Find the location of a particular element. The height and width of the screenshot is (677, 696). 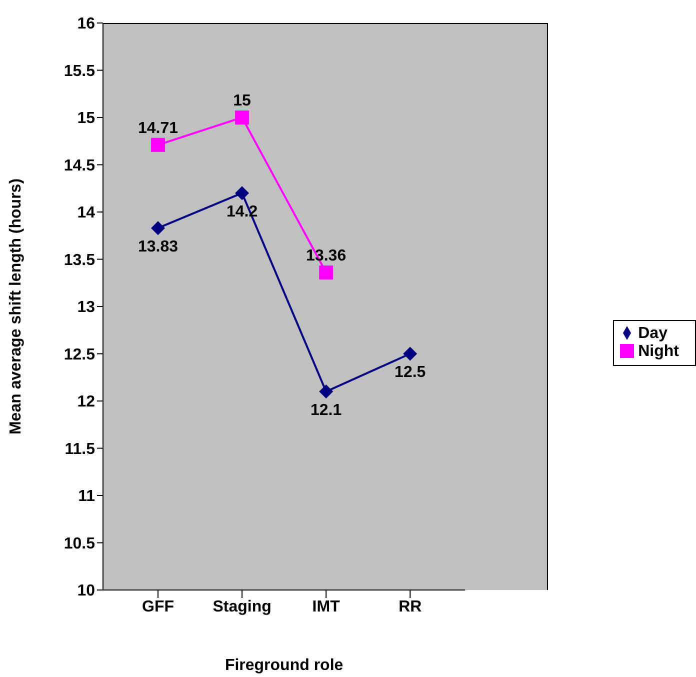

y-tick-label: 14 is located at coordinates (86, 213).